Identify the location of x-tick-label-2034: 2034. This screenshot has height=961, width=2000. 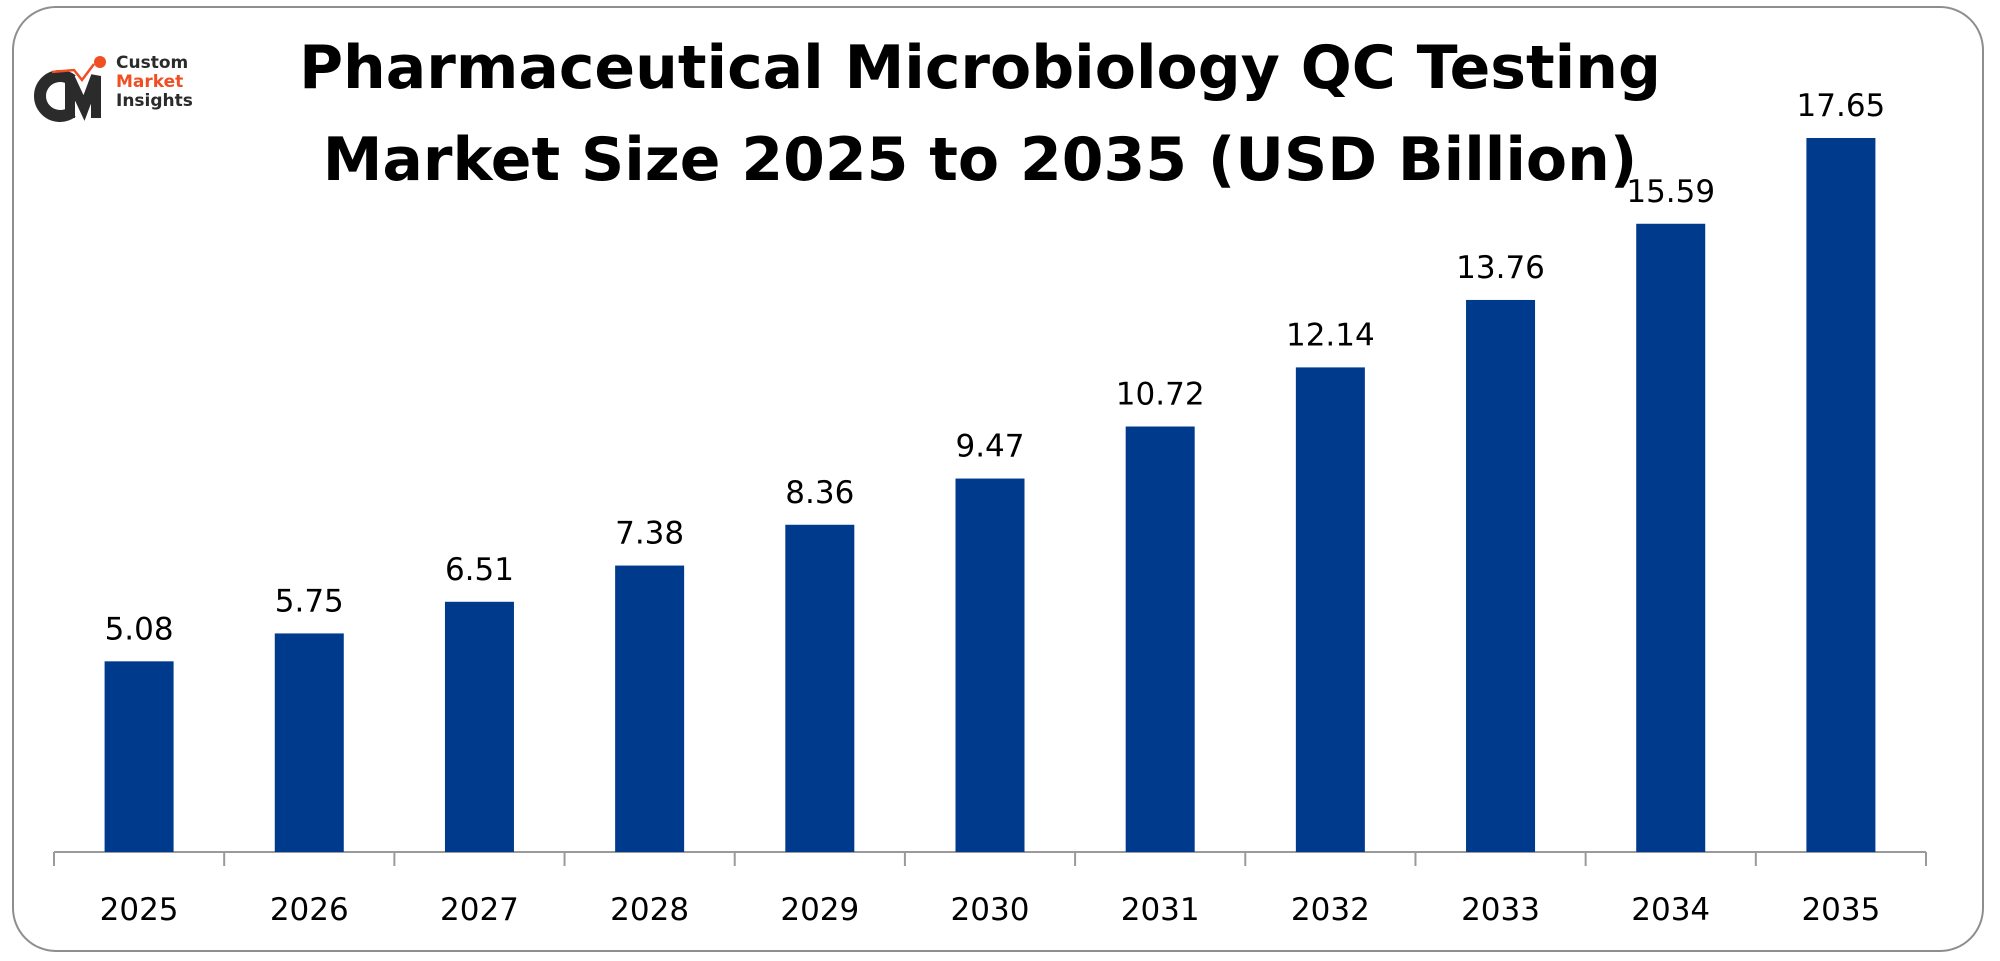
(1670, 910).